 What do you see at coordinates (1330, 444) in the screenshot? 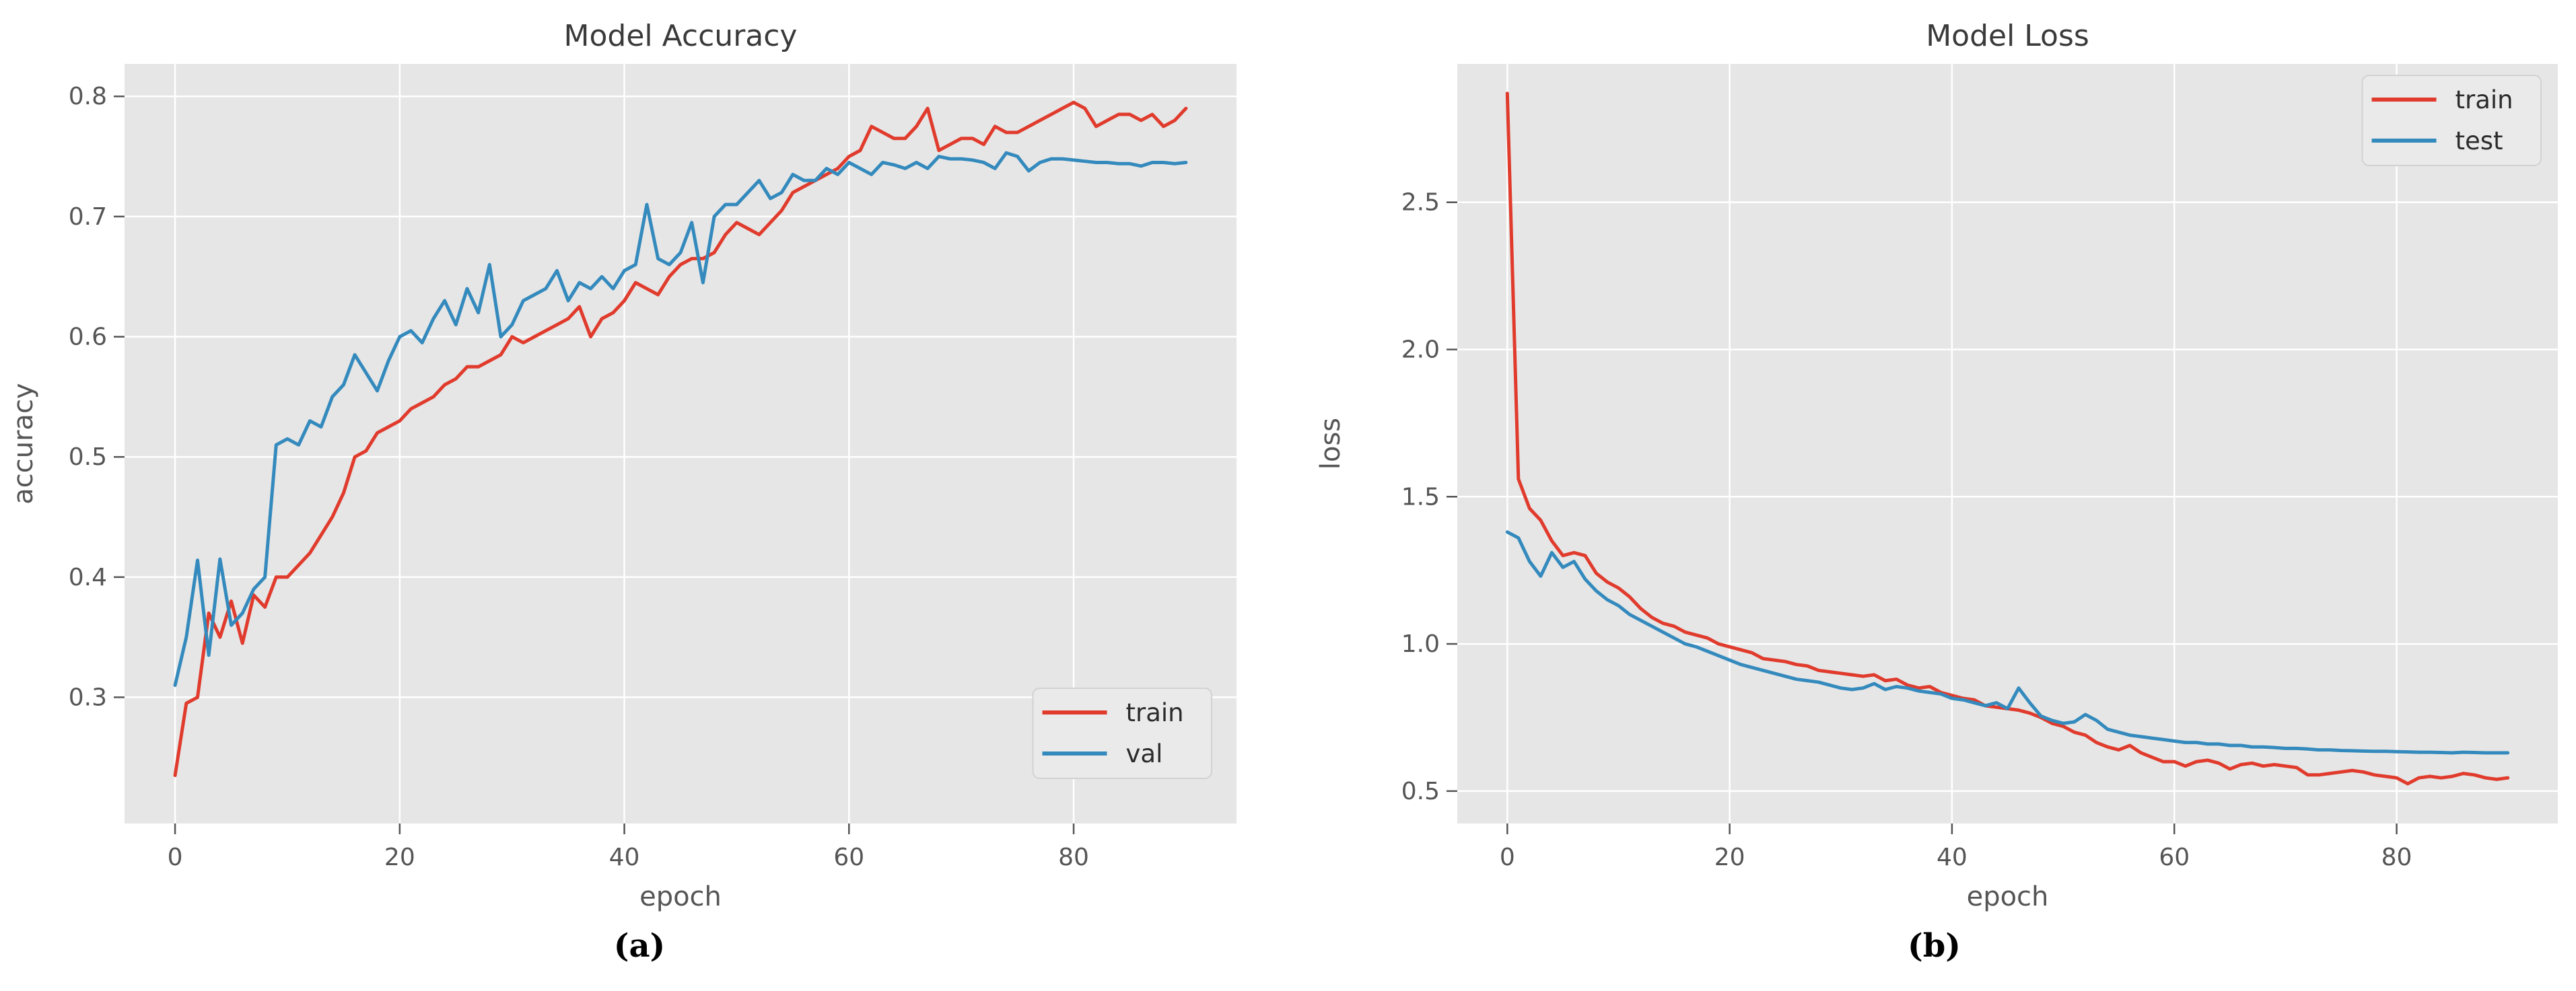
I see `y-axis-label: loss` at bounding box center [1330, 444].